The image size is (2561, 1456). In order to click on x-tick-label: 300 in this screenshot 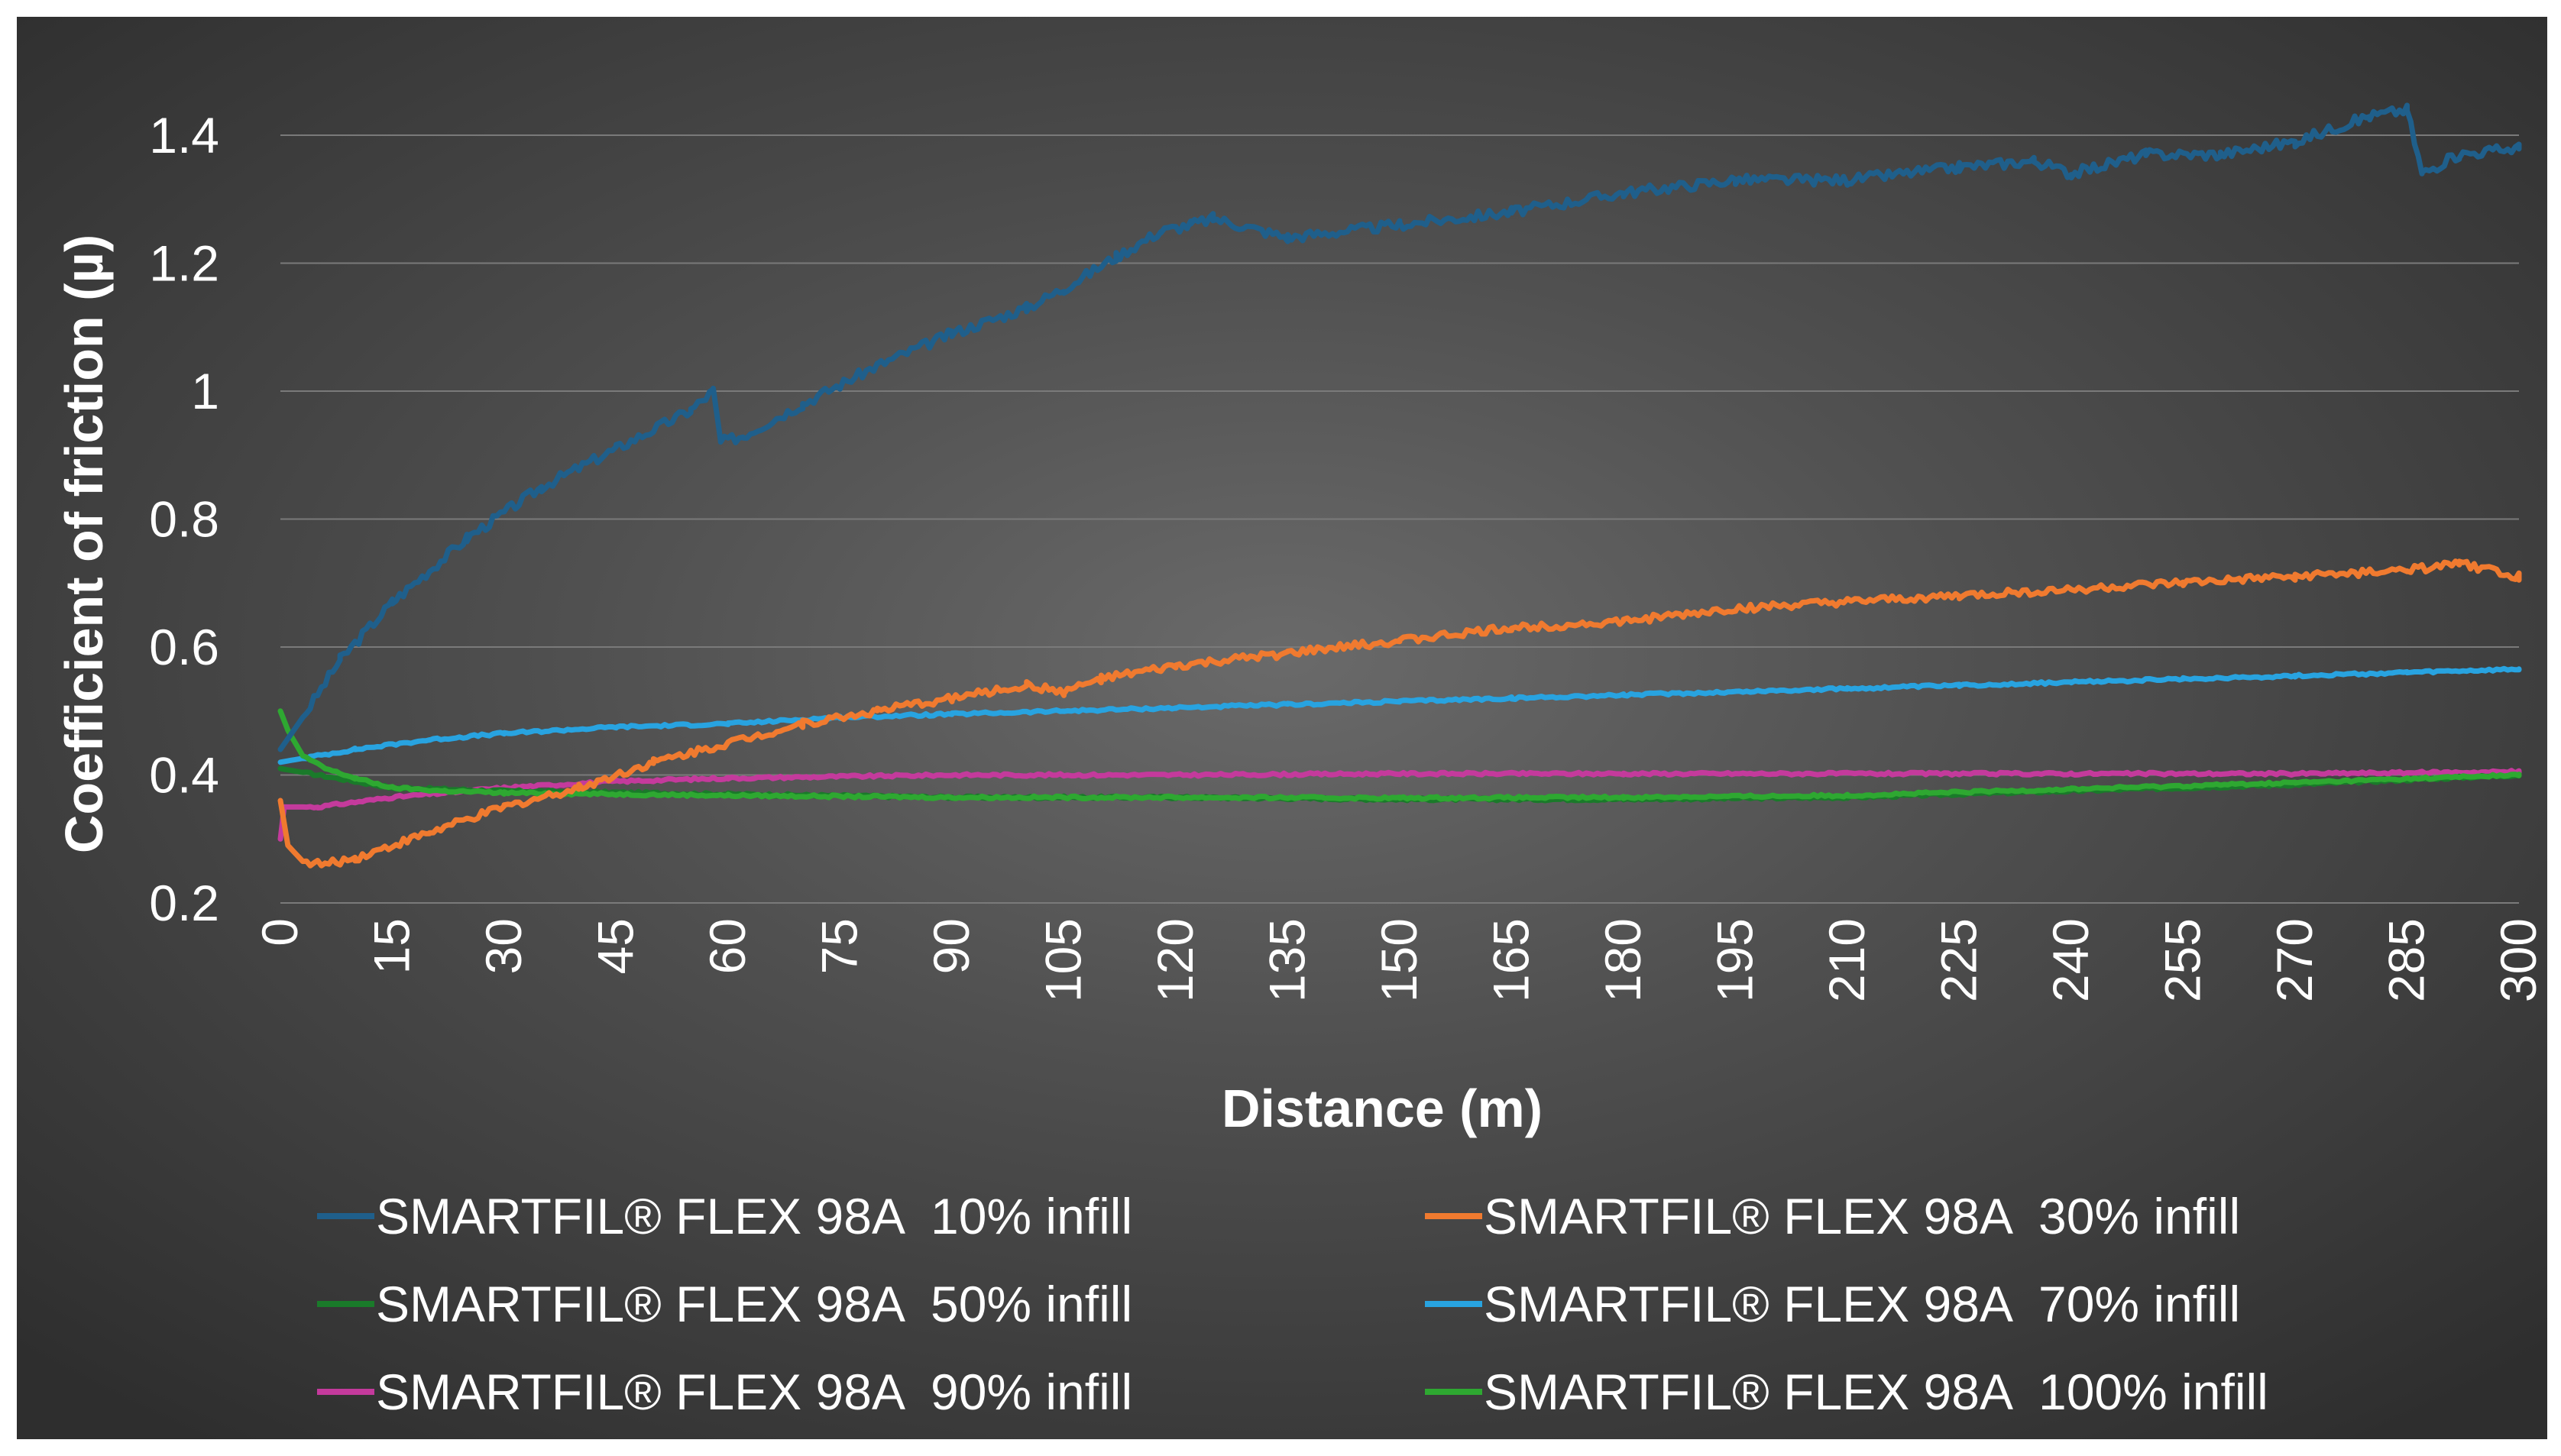, I will do `click(2518, 960)`.